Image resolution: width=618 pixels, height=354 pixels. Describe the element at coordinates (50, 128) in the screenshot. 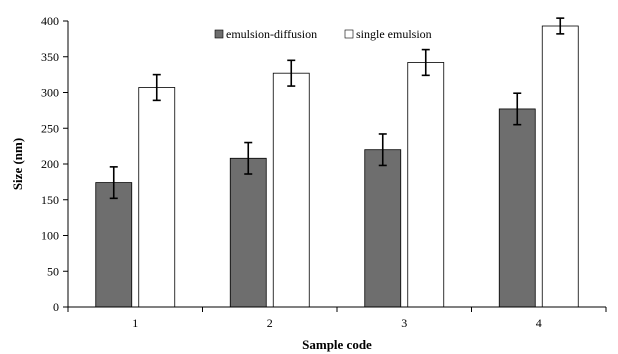

I see `y-tick-label: 250` at that location.